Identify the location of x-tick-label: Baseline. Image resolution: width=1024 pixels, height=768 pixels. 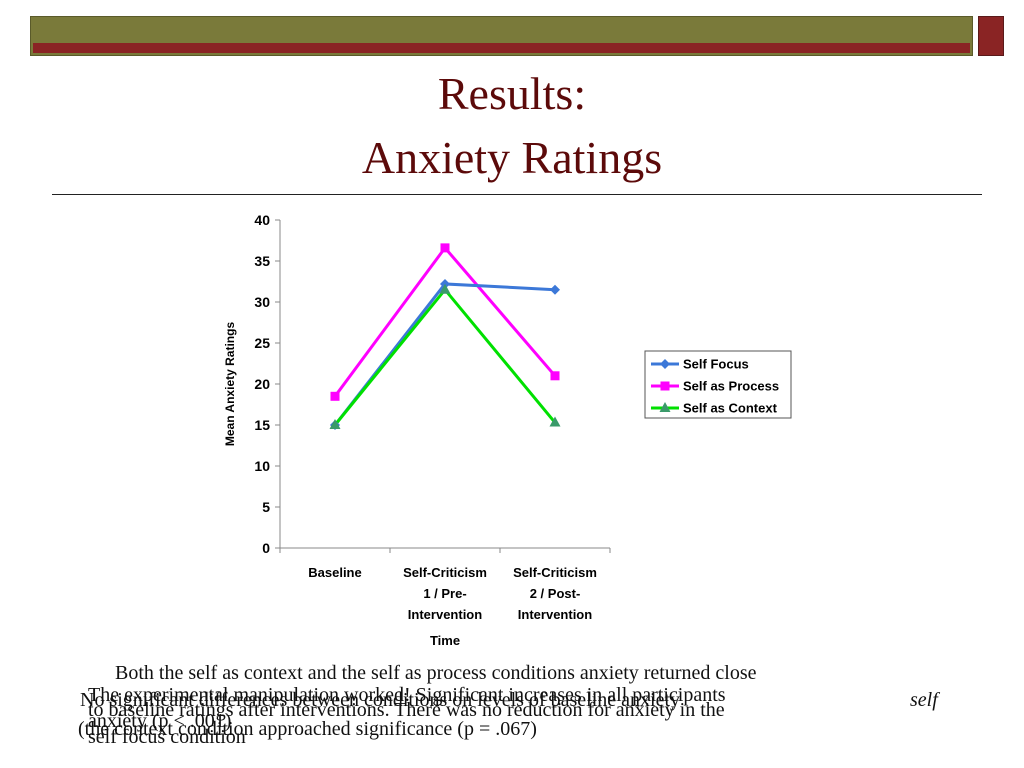
(334, 572).